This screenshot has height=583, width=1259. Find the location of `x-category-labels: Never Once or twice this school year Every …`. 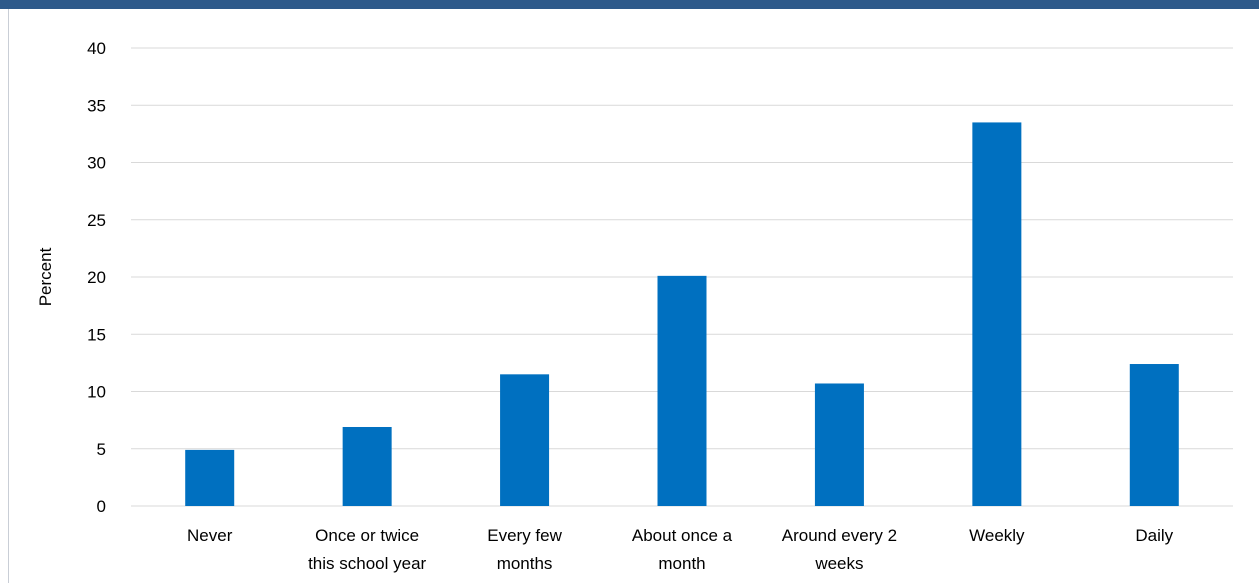

x-category-labels: Never Once or twice this school year Every … is located at coordinates (680, 549).